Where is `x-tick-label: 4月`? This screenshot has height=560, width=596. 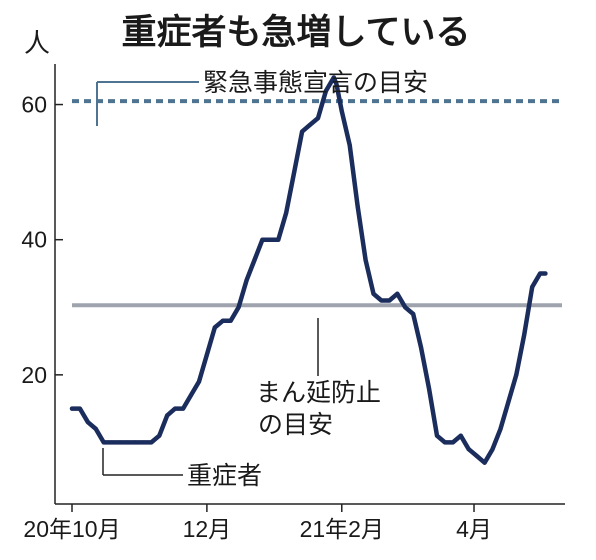 x-tick-label: 4月 is located at coordinates (474, 529).